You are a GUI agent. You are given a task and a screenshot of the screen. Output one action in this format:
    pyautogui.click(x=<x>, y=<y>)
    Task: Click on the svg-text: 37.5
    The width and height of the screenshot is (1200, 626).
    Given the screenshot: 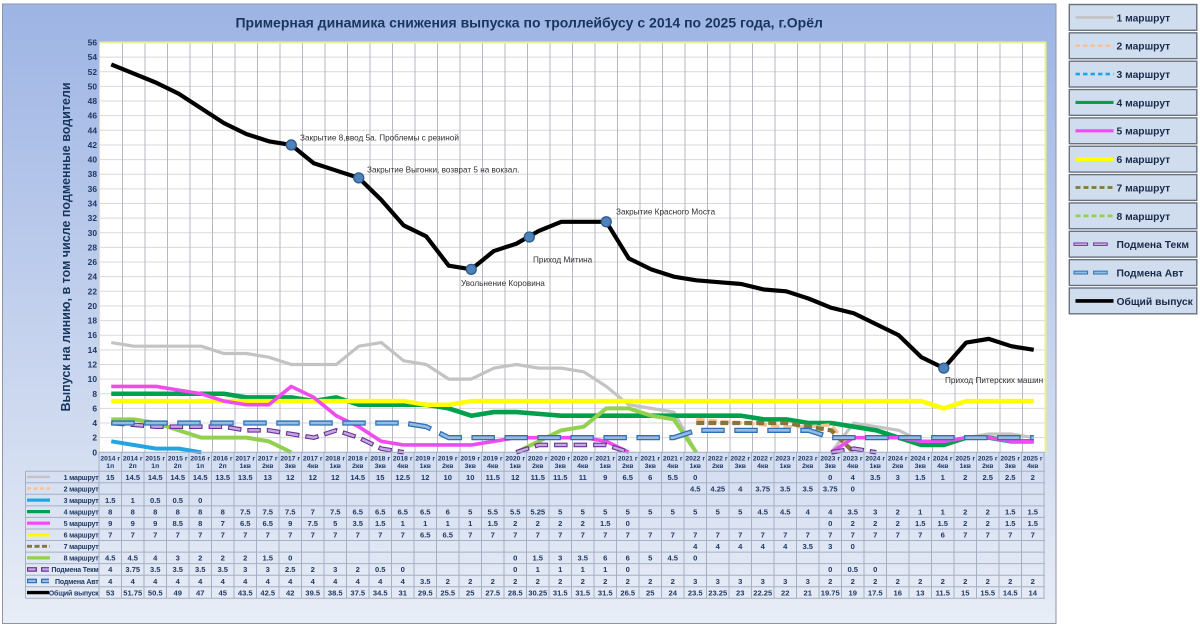 What is the action you would take?
    pyautogui.click(x=358, y=592)
    